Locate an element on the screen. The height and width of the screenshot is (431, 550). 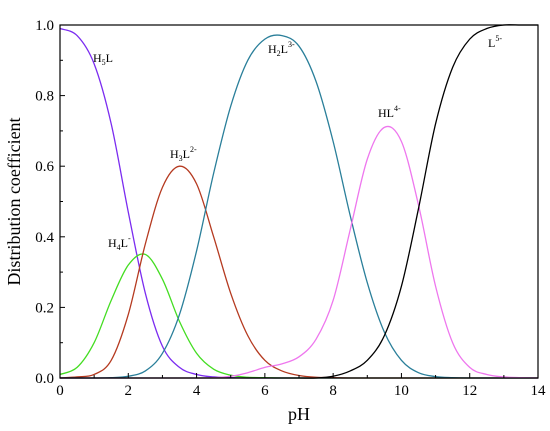
x-tick-label: 10 is located at coordinates (401, 391).